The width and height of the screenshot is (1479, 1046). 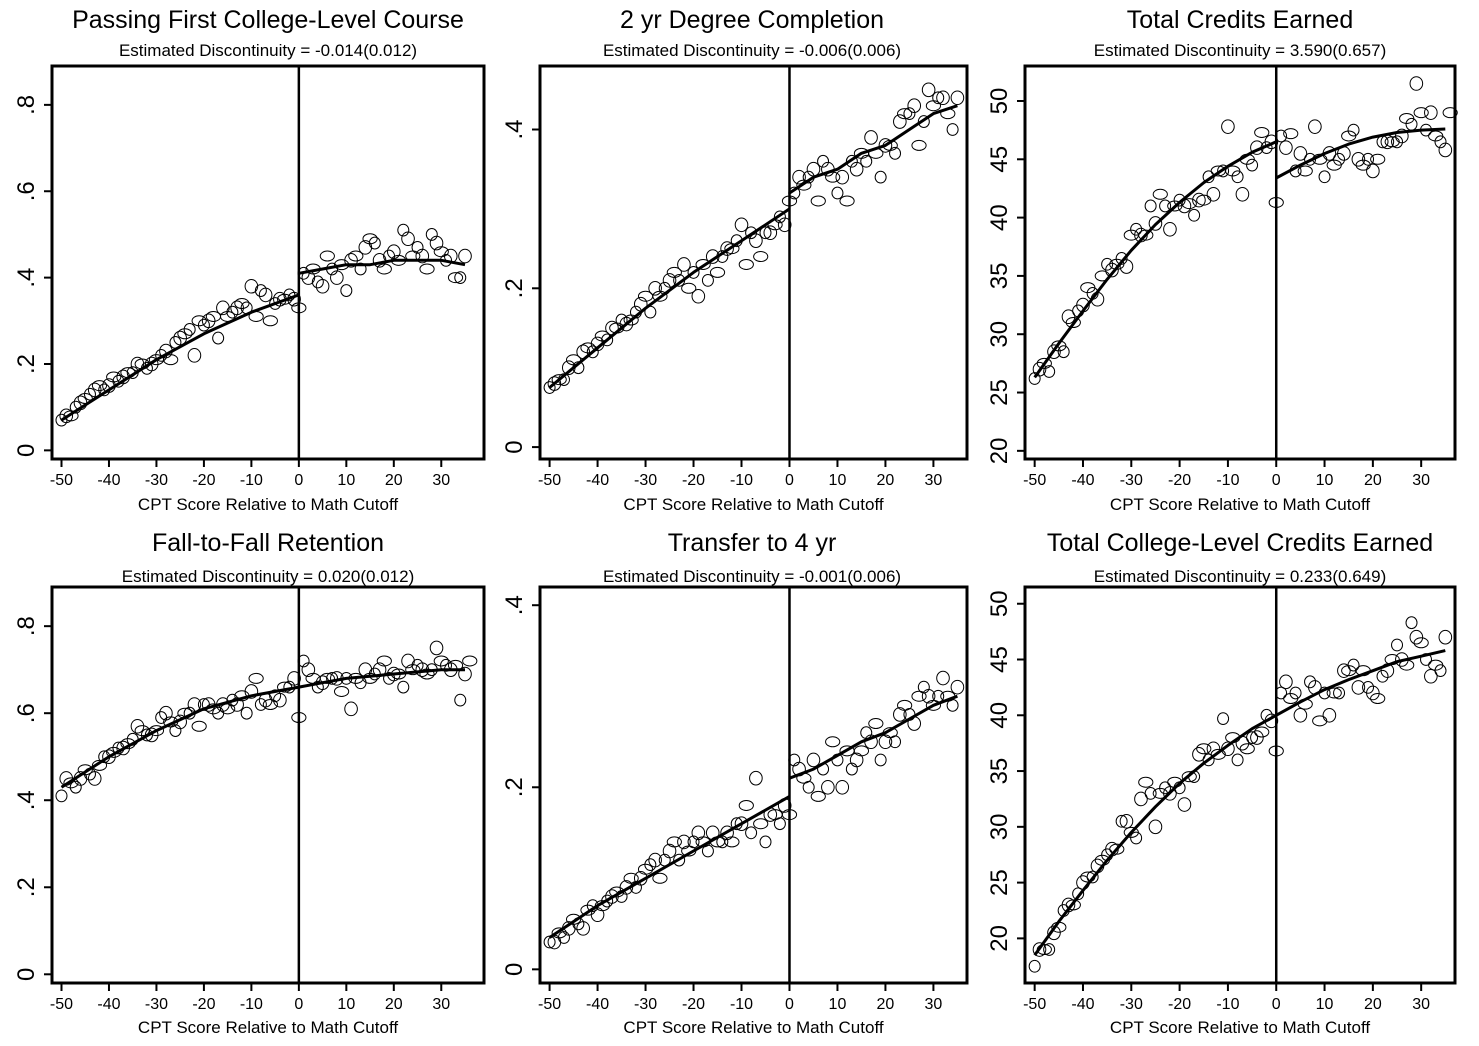 What do you see at coordinates (203, 480) in the screenshot?
I see `x-tick-label: -20` at bounding box center [203, 480].